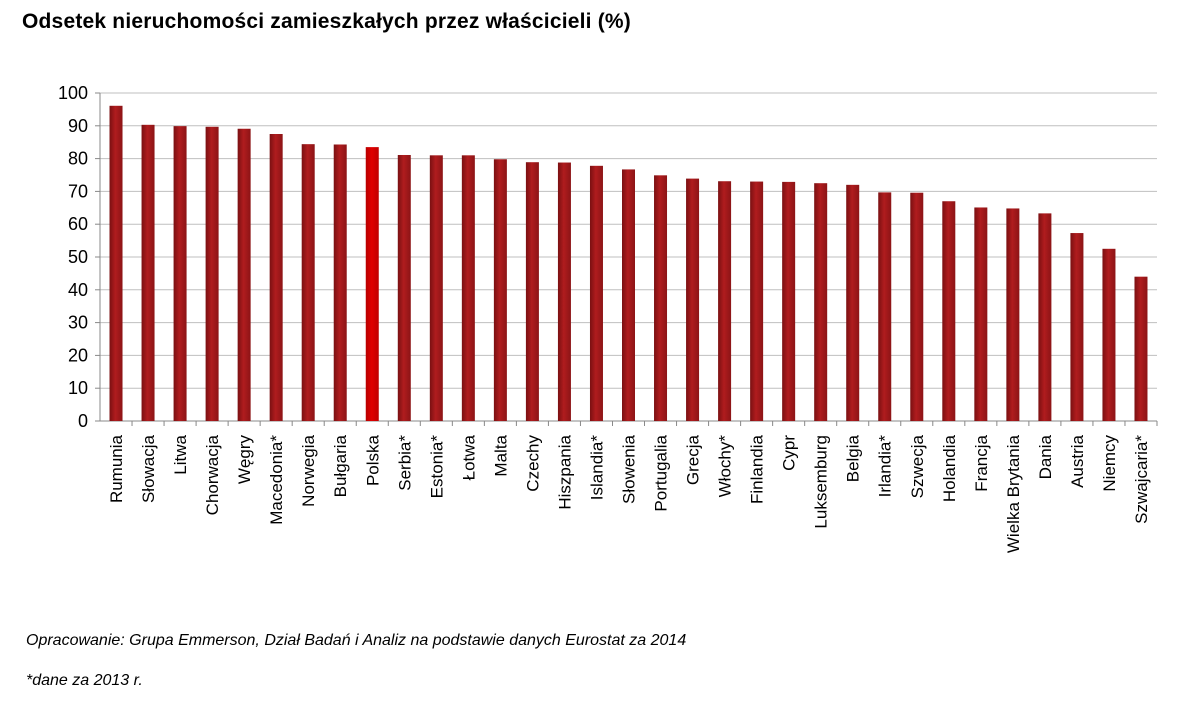 Image resolution: width=1200 pixels, height=703 pixels. Describe the element at coordinates (180, 454) in the screenshot. I see `x-tick-label: Litwa` at that location.